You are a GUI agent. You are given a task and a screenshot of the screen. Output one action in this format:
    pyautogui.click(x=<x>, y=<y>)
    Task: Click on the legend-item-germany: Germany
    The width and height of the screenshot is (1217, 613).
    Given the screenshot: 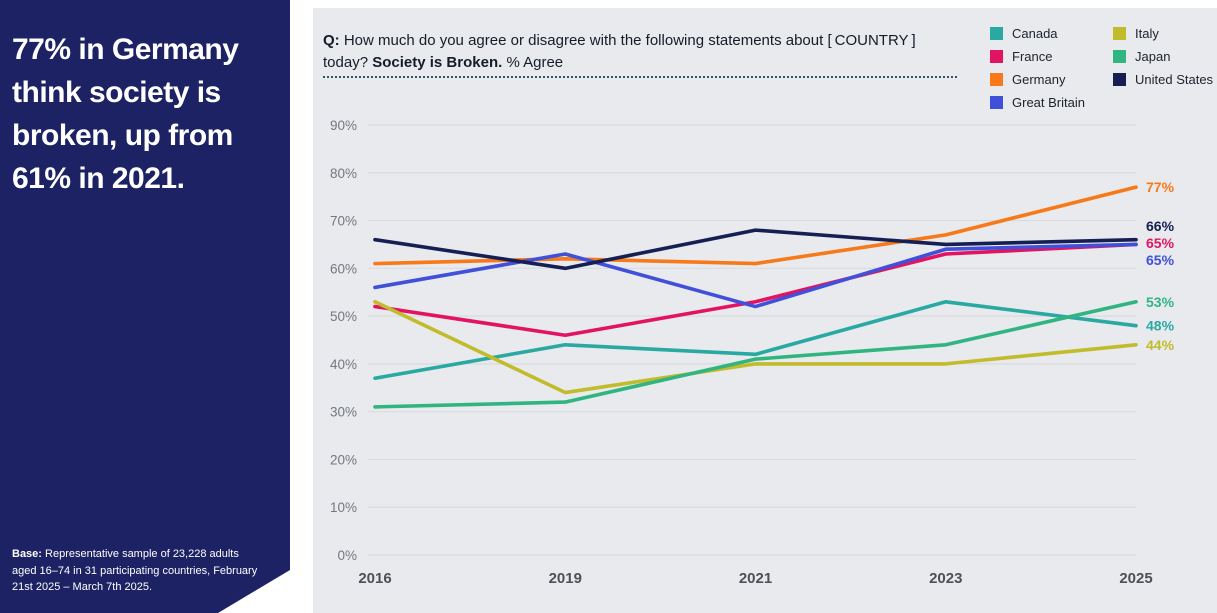 What is the action you would take?
    pyautogui.click(x=1037, y=79)
    